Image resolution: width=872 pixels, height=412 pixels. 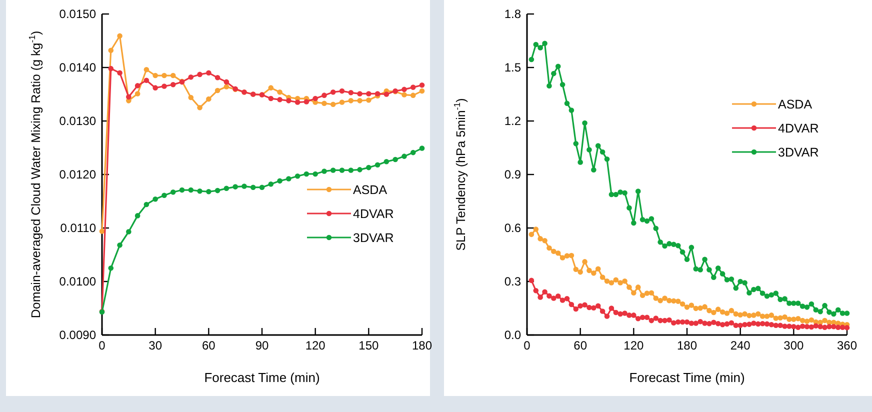 What do you see at coordinates (155, 345) in the screenshot?
I see `x-tick-label: 30` at bounding box center [155, 345].